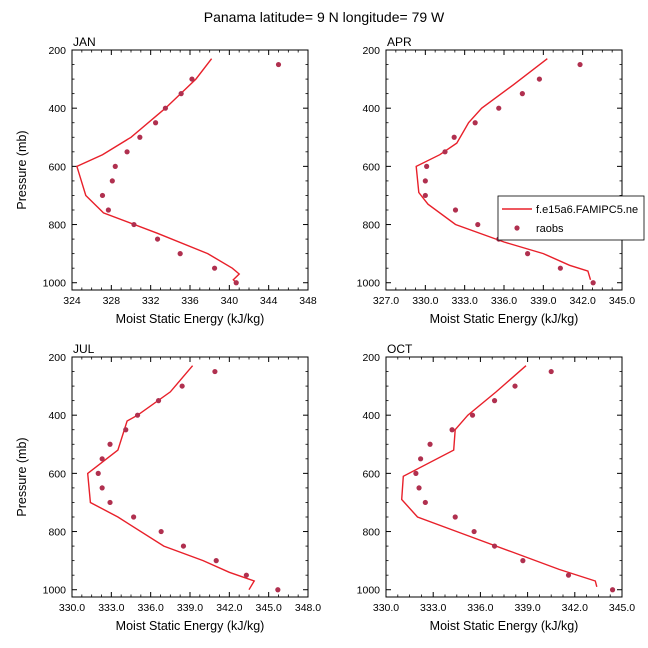 This screenshot has height=648, width=648. I want to click on panel-label: APR, so click(399, 42).